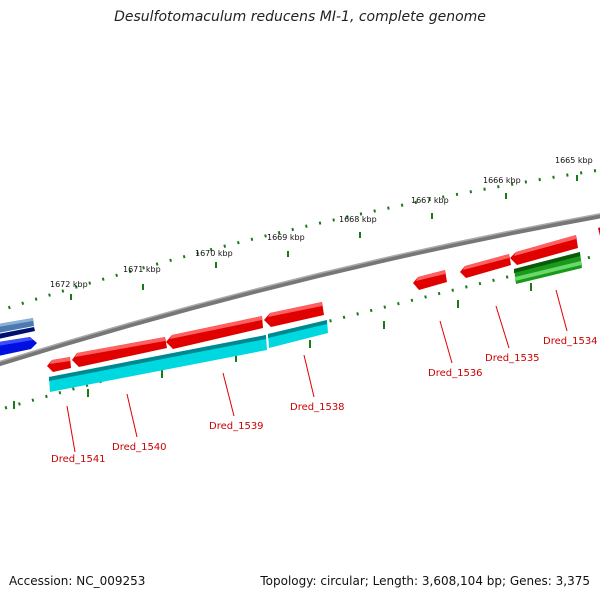 The height and width of the screenshot is (600, 600). What do you see at coordinates (548, 268) in the screenshot?
I see `gene-green-block` at bounding box center [548, 268].